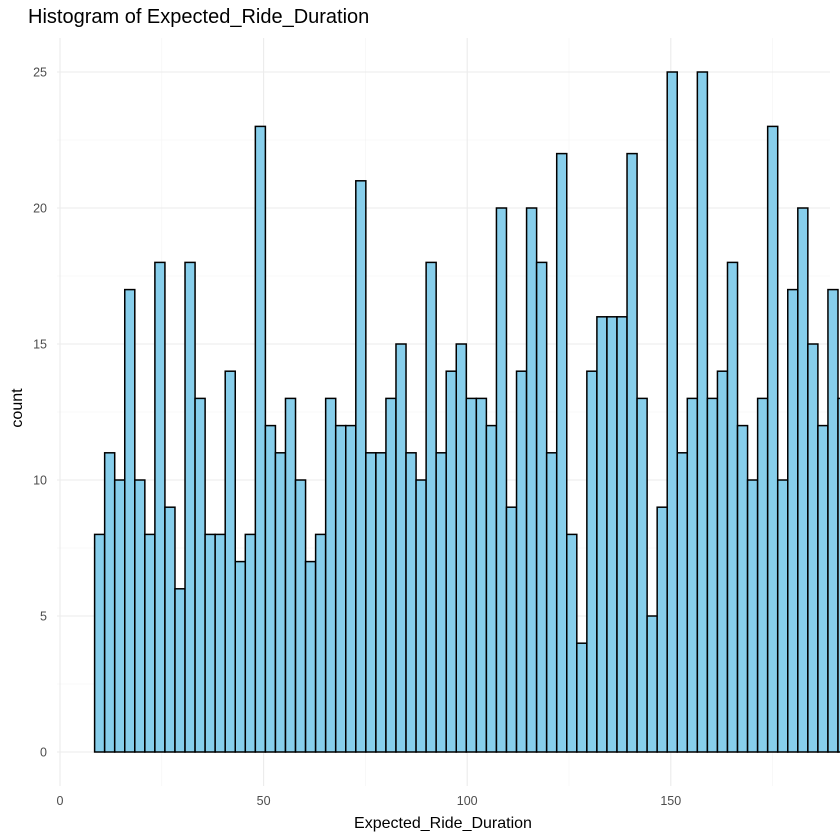 This screenshot has height=840, width=840. I want to click on y-axis-title: count, so click(17, 408).